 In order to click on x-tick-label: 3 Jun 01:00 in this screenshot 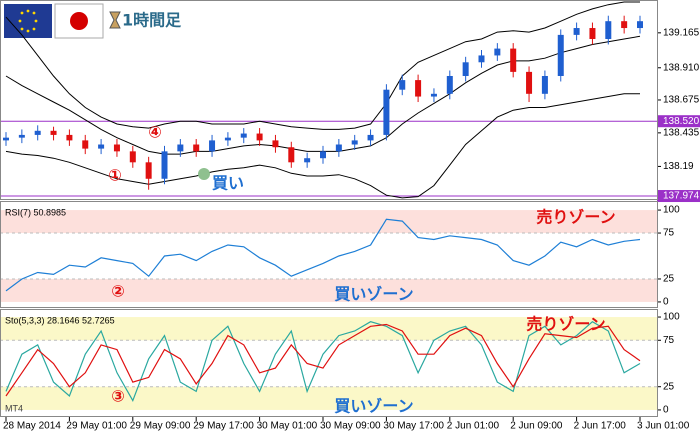, I will do `click(663, 426)`.